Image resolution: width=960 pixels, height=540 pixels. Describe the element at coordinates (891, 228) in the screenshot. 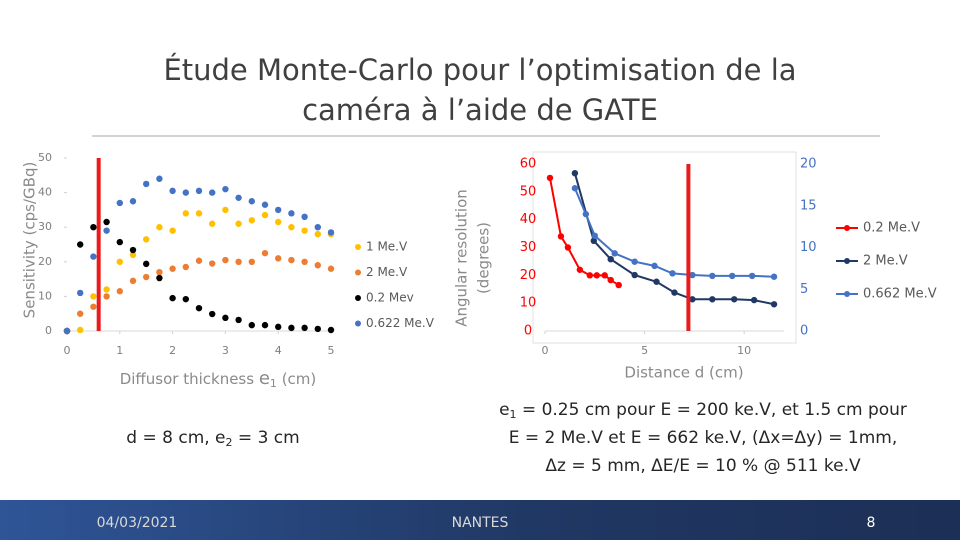

I see `legend-label: 0.2 Me.V` at that location.